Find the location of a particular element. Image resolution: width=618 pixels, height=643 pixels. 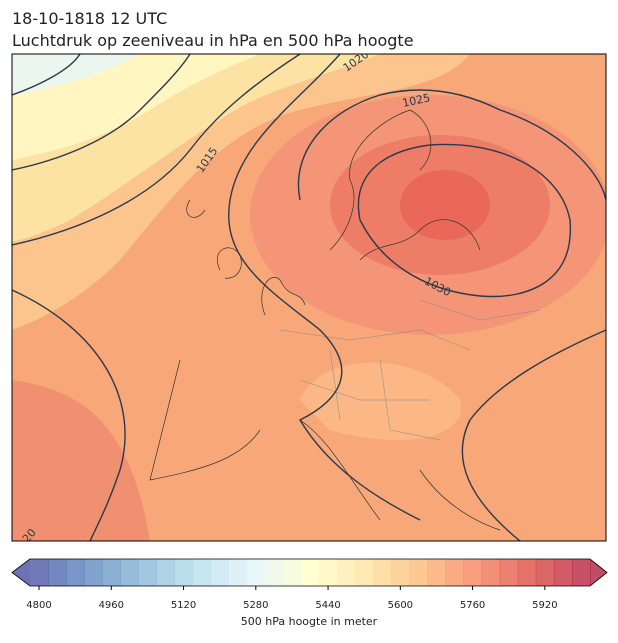

colorbar-tick-label: 4960 is located at coordinates (111, 605).